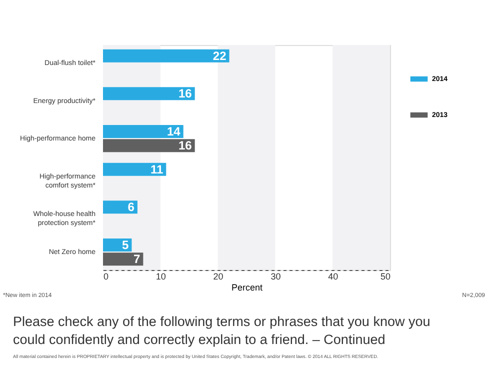  What do you see at coordinates (221, 330) in the screenshot?
I see `text: Please check any of the following terms or phrases that you know you could confidently and correctly explain to a friend. – Continued` at bounding box center [221, 330].